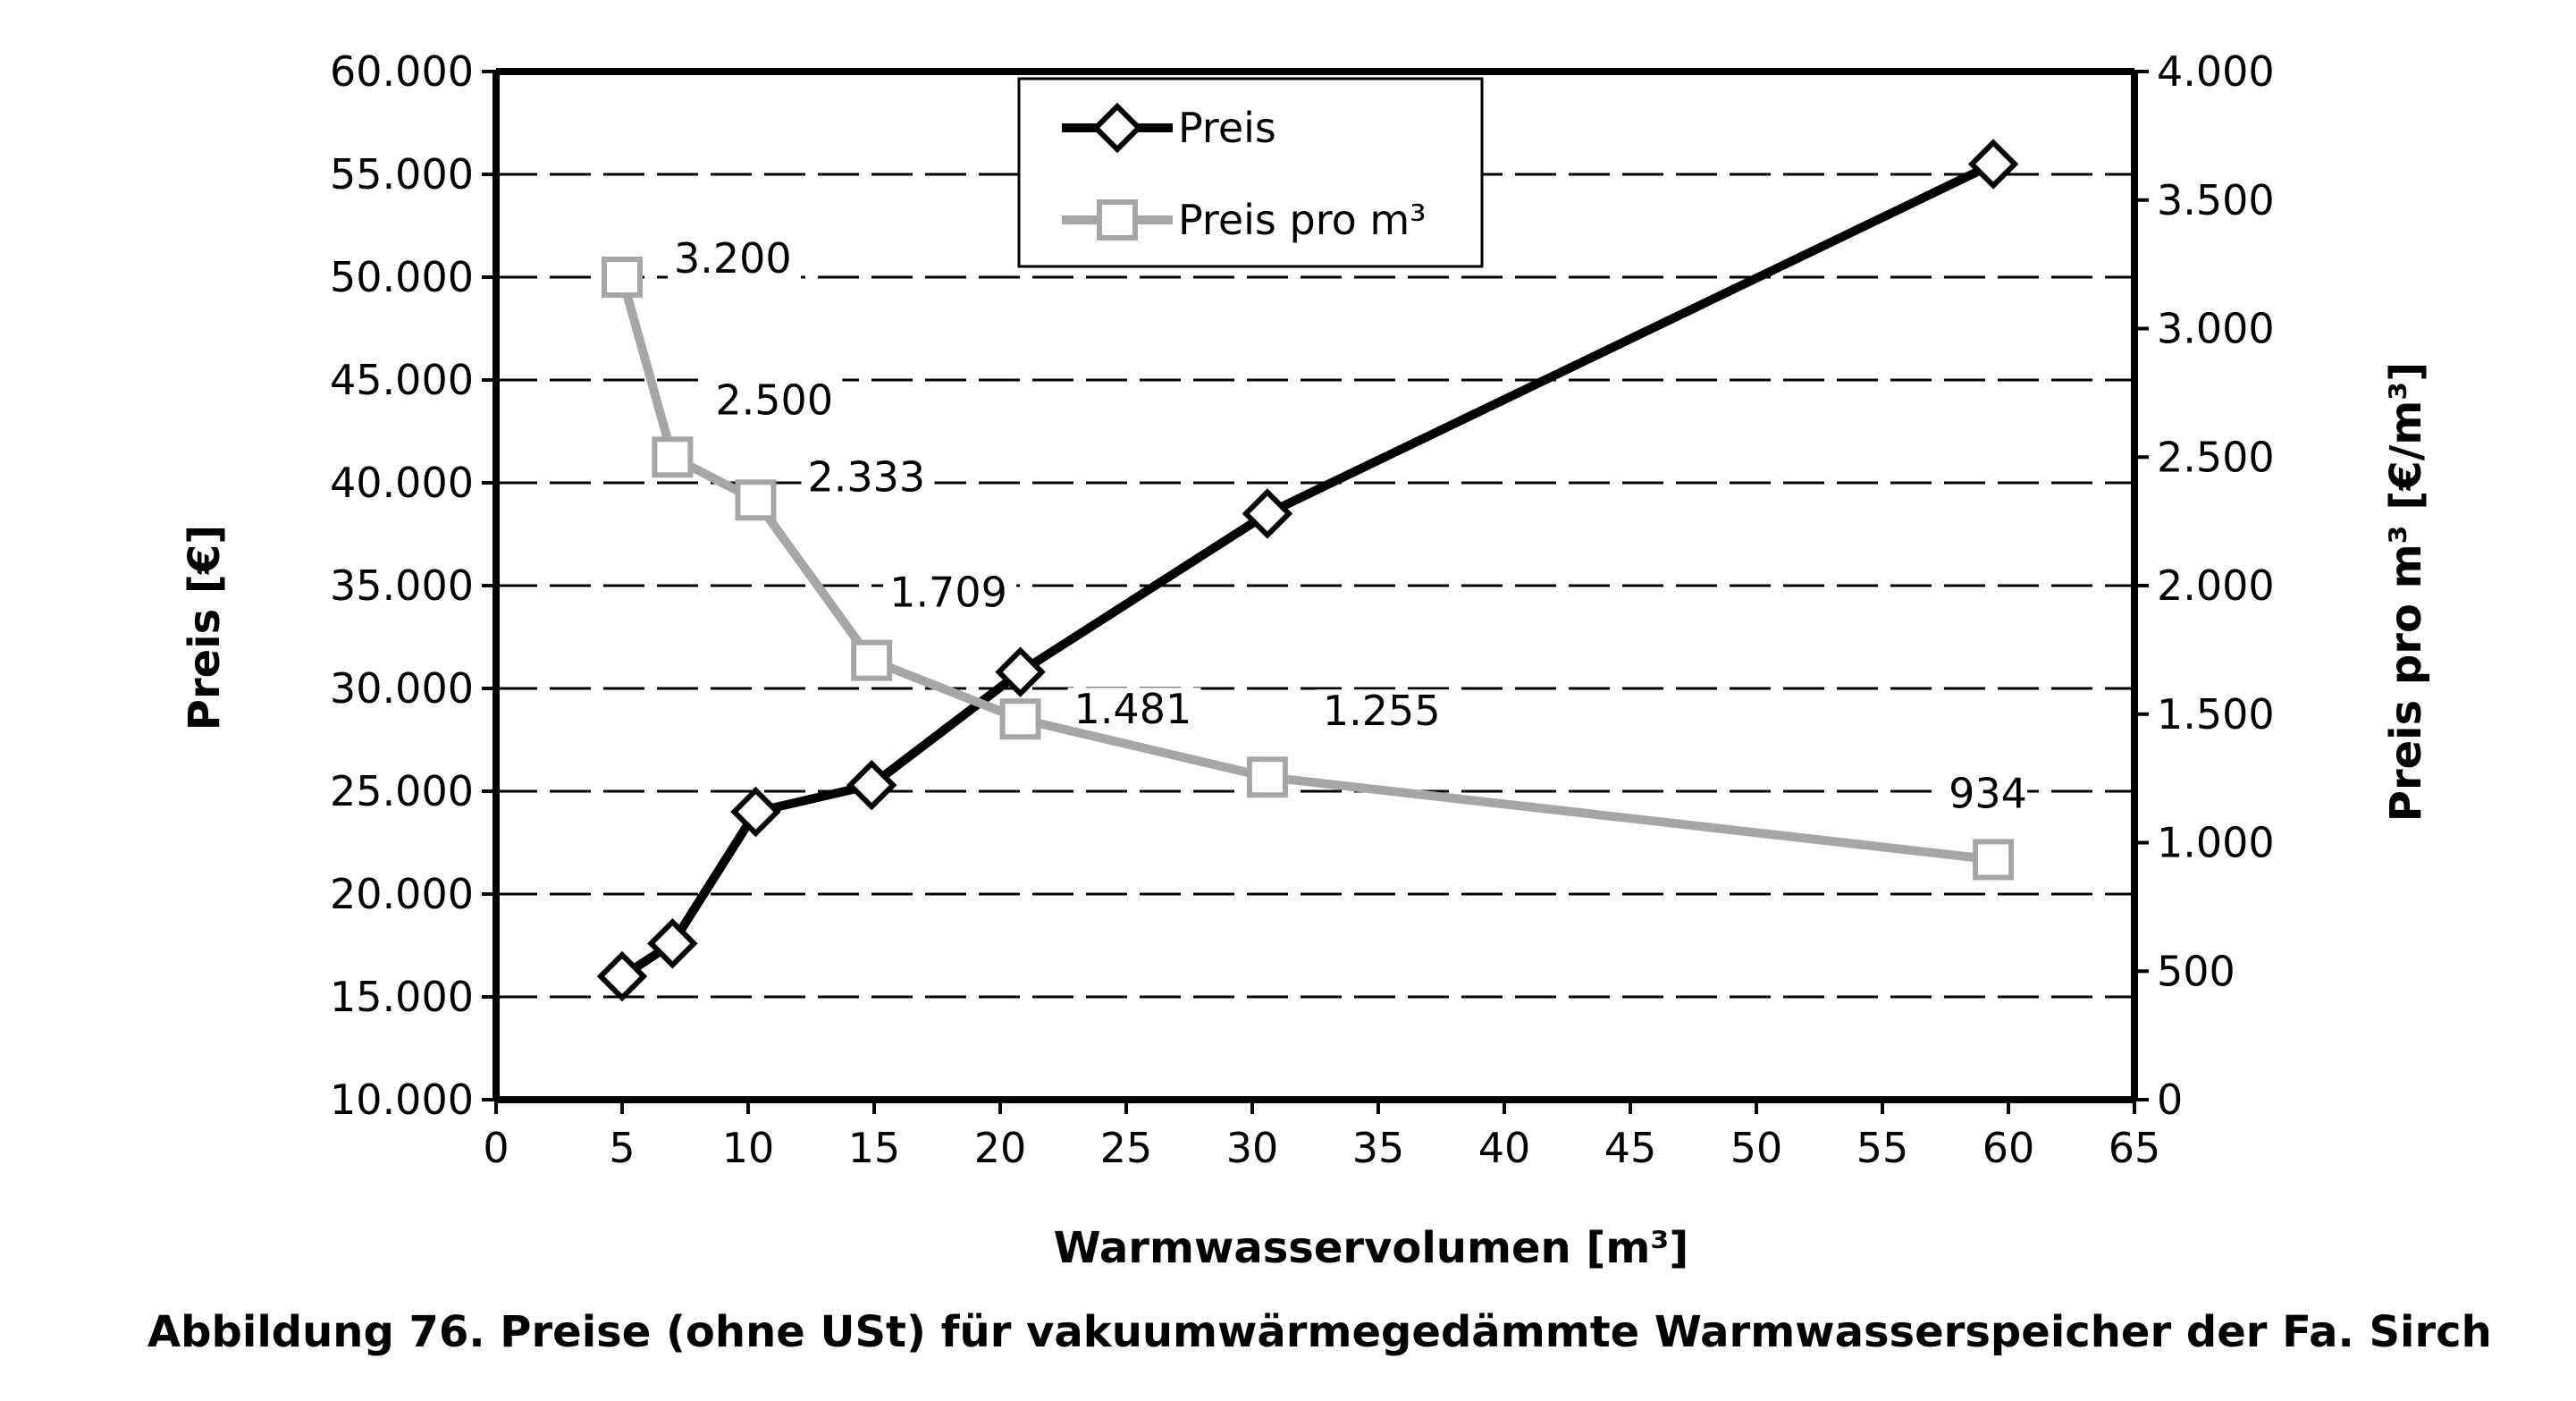 The image size is (2576, 1401). Describe the element at coordinates (1379, 1148) in the screenshot. I see `x-tick-label: 35` at that location.